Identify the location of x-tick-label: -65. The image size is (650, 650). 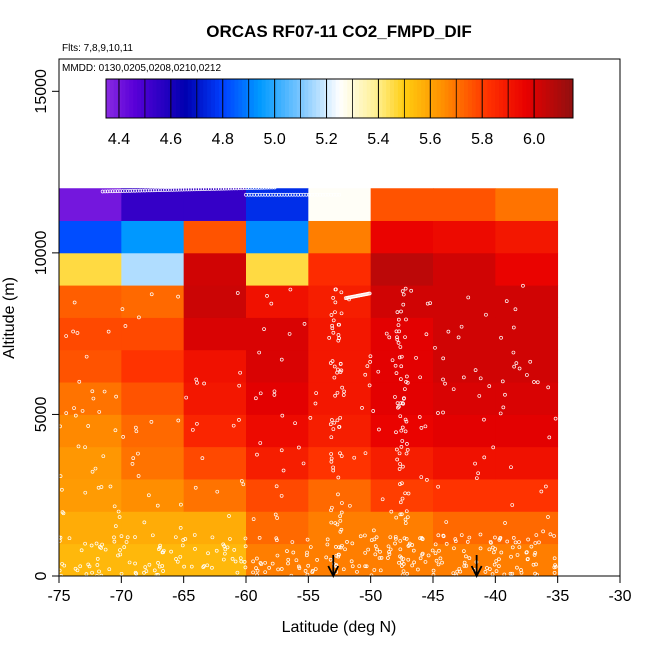
(183, 596).